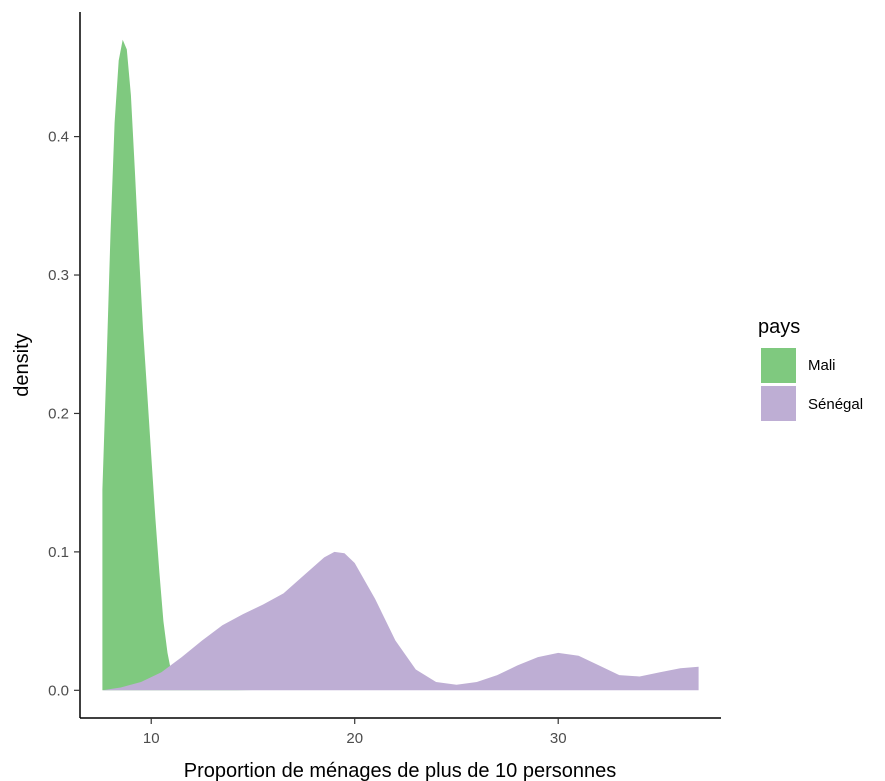 Image resolution: width=885 pixels, height=781 pixels. Describe the element at coordinates (835, 404) in the screenshot. I see `legend-label-senegal: Sénégal` at that location.